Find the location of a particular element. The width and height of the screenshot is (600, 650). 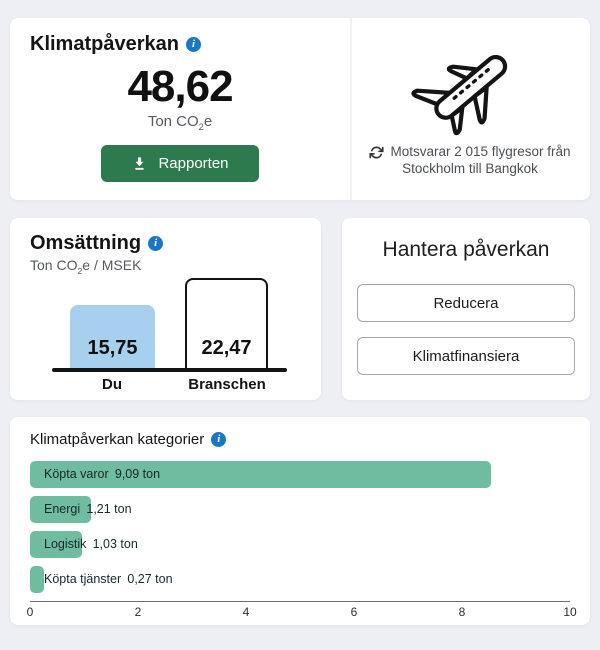

categories-title-row: Klimatpåverkan kategorier i is located at coordinates (300, 439).